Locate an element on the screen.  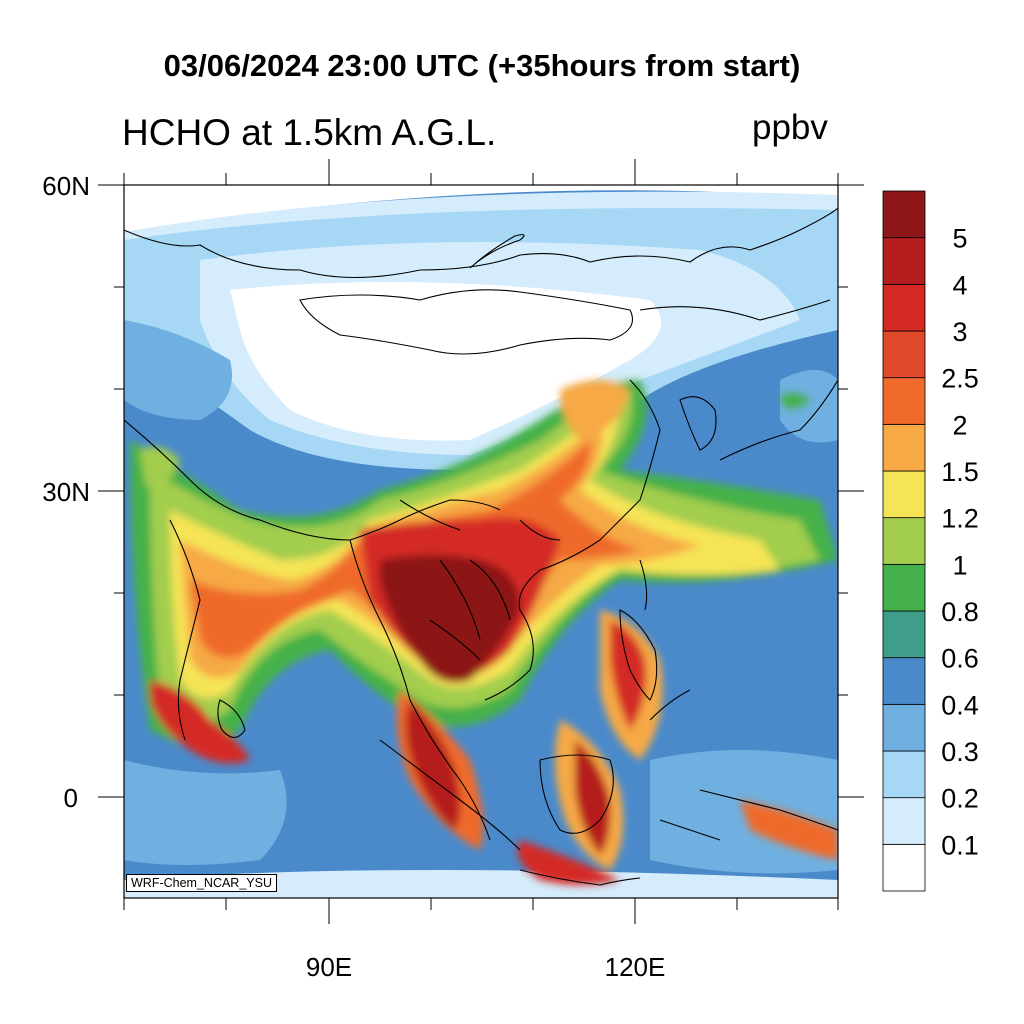
lon-label-90e: 90E is located at coordinates (329, 967).